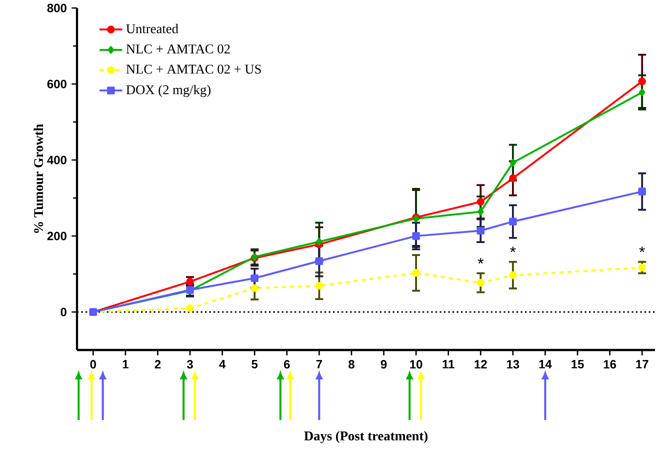 Image resolution: width=661 pixels, height=454 pixels. What do you see at coordinates (93, 364) in the screenshot?
I see `x-tick-label: 0` at bounding box center [93, 364].